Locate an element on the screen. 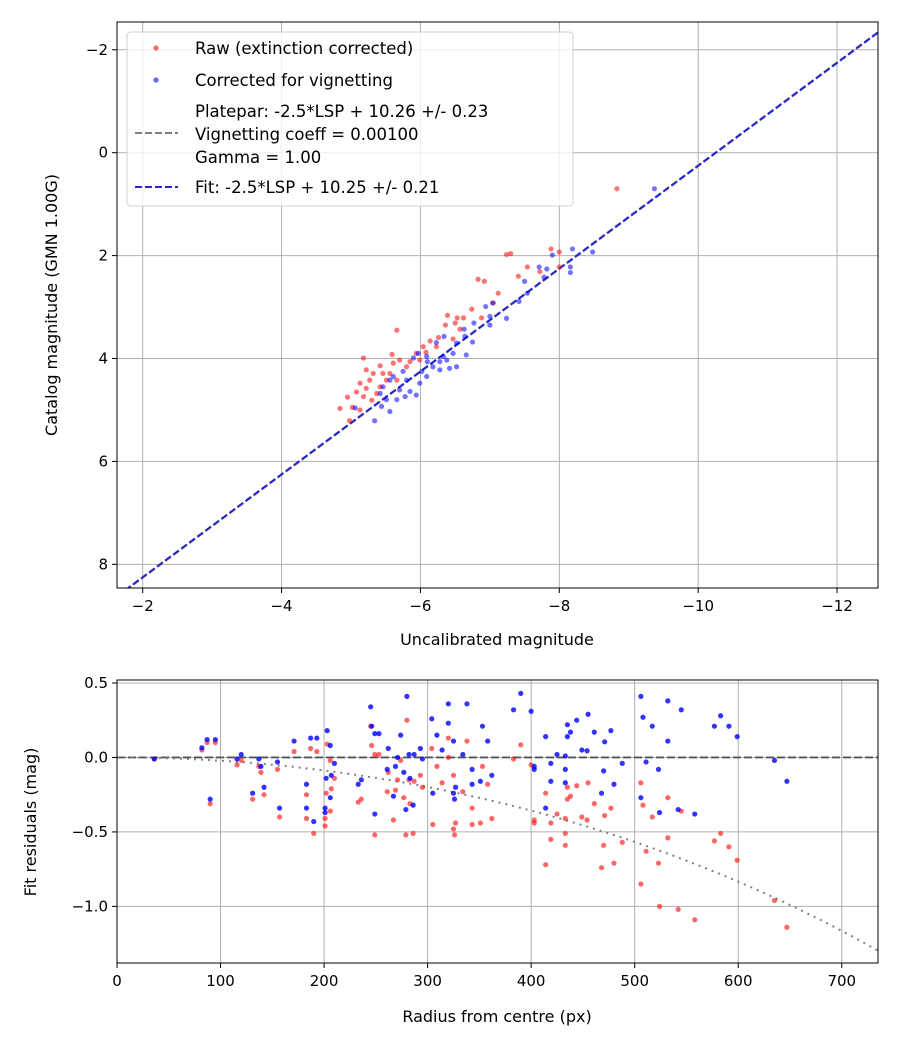 Image resolution: width=900 pixels, height=1050 pixels. x-tick-label: −8 is located at coordinates (559, 606).